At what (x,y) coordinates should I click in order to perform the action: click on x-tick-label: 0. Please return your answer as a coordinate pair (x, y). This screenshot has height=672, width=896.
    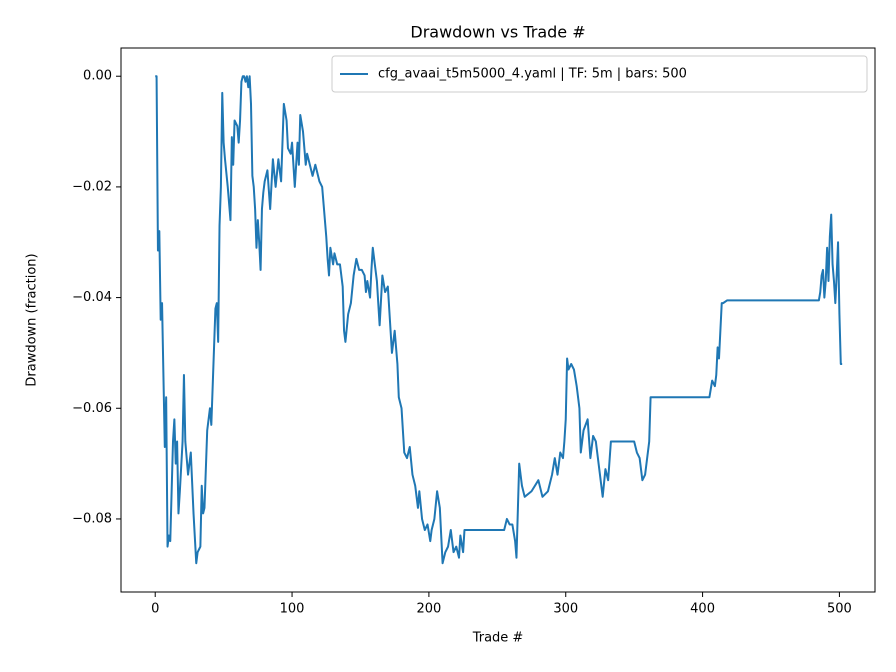
    Looking at the image, I should click on (155, 609).